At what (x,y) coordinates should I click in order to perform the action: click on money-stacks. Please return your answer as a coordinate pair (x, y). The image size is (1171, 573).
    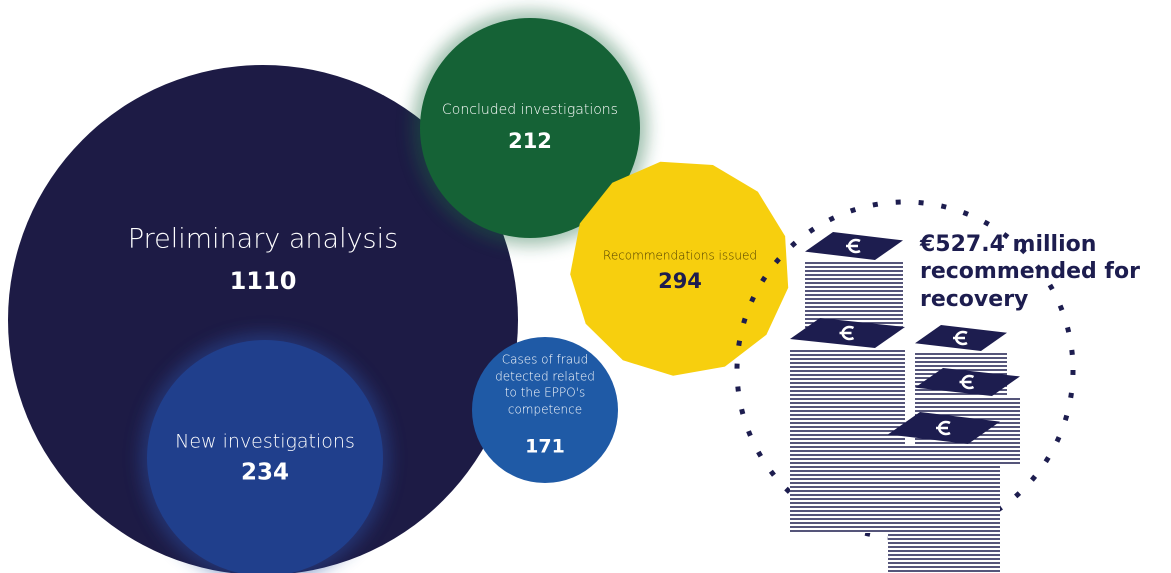
    Looking at the image, I should click on (905, 402).